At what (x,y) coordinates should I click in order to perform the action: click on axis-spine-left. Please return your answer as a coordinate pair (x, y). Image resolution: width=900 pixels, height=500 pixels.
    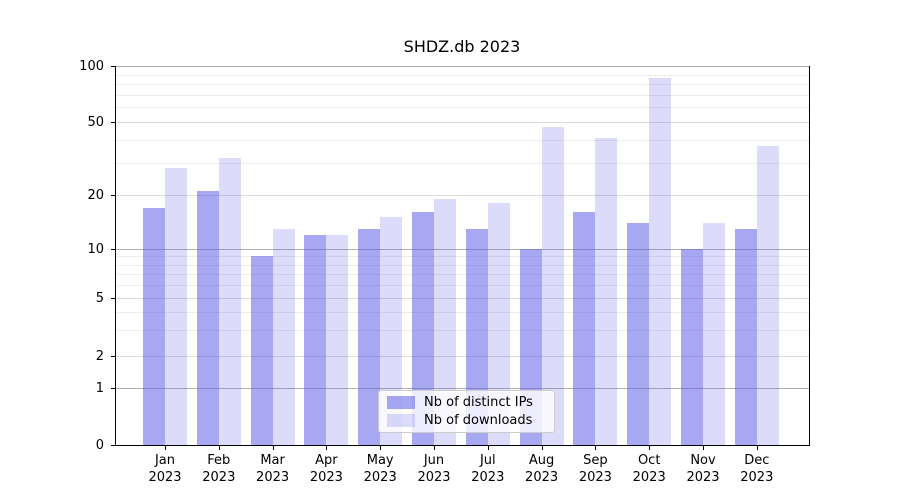
    Looking at the image, I should click on (115, 256).